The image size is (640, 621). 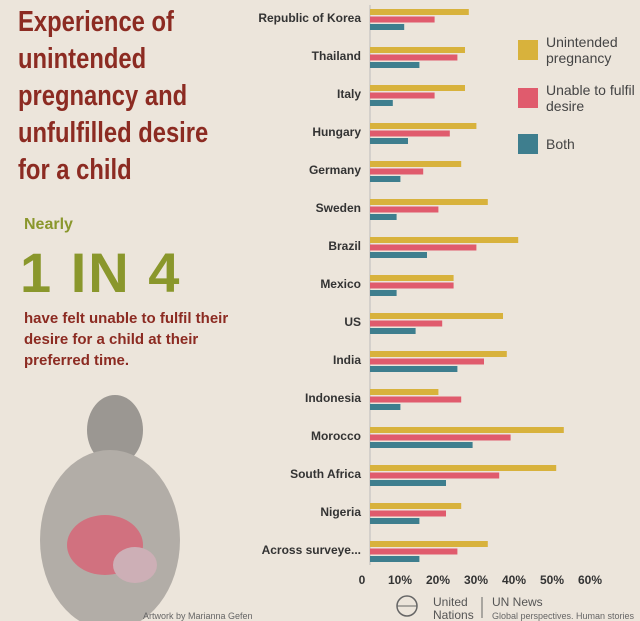 What do you see at coordinates (325, 474) in the screenshot?
I see `y-tick-label: South Africa` at bounding box center [325, 474].